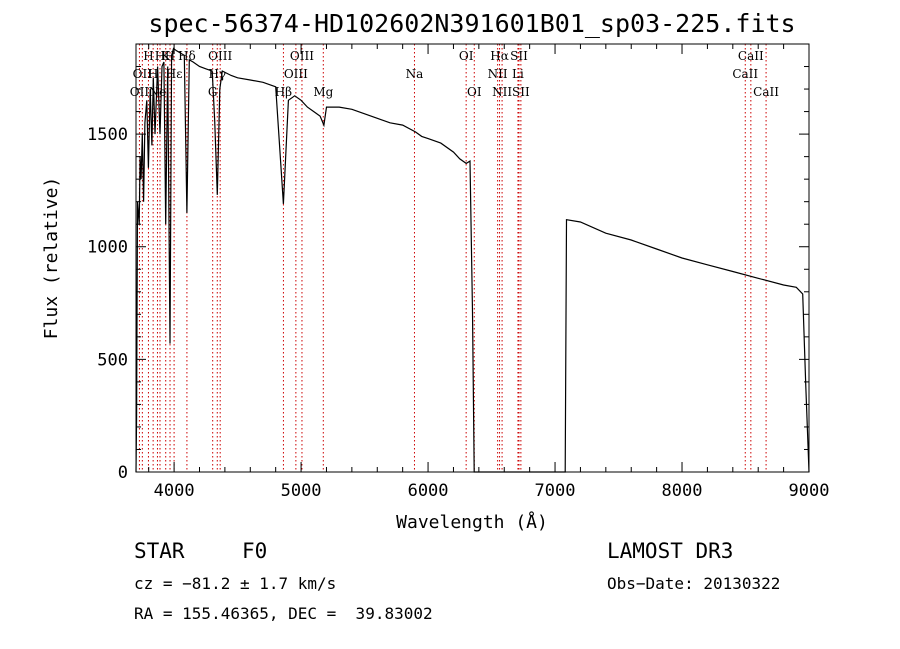  Describe the element at coordinates (518, 74) in the screenshot. I see `line-marker-label: Li` at that location.